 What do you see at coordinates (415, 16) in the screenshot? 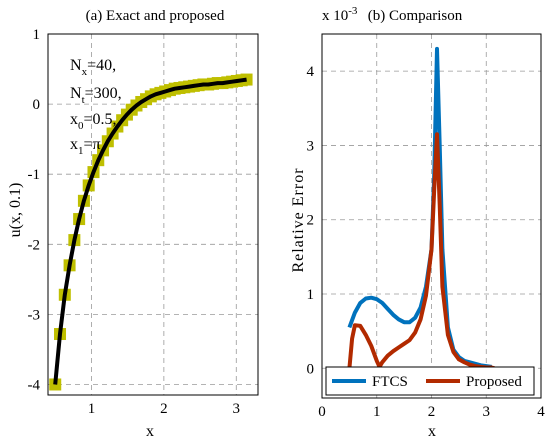
I see `panel-b-title: (b) Comparison` at bounding box center [415, 16].